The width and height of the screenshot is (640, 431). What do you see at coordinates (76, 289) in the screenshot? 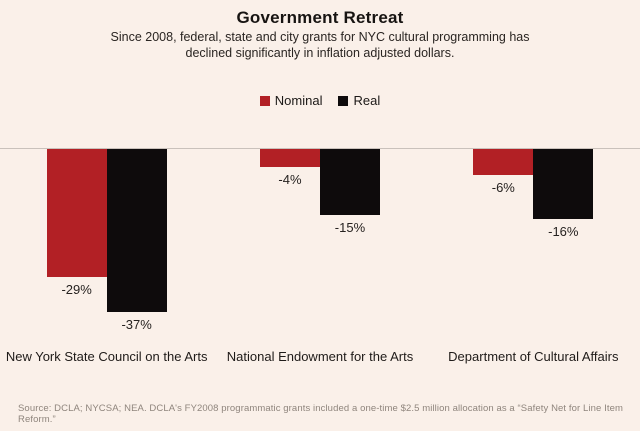
I see `bar-value-label: -29%` at bounding box center [76, 289].